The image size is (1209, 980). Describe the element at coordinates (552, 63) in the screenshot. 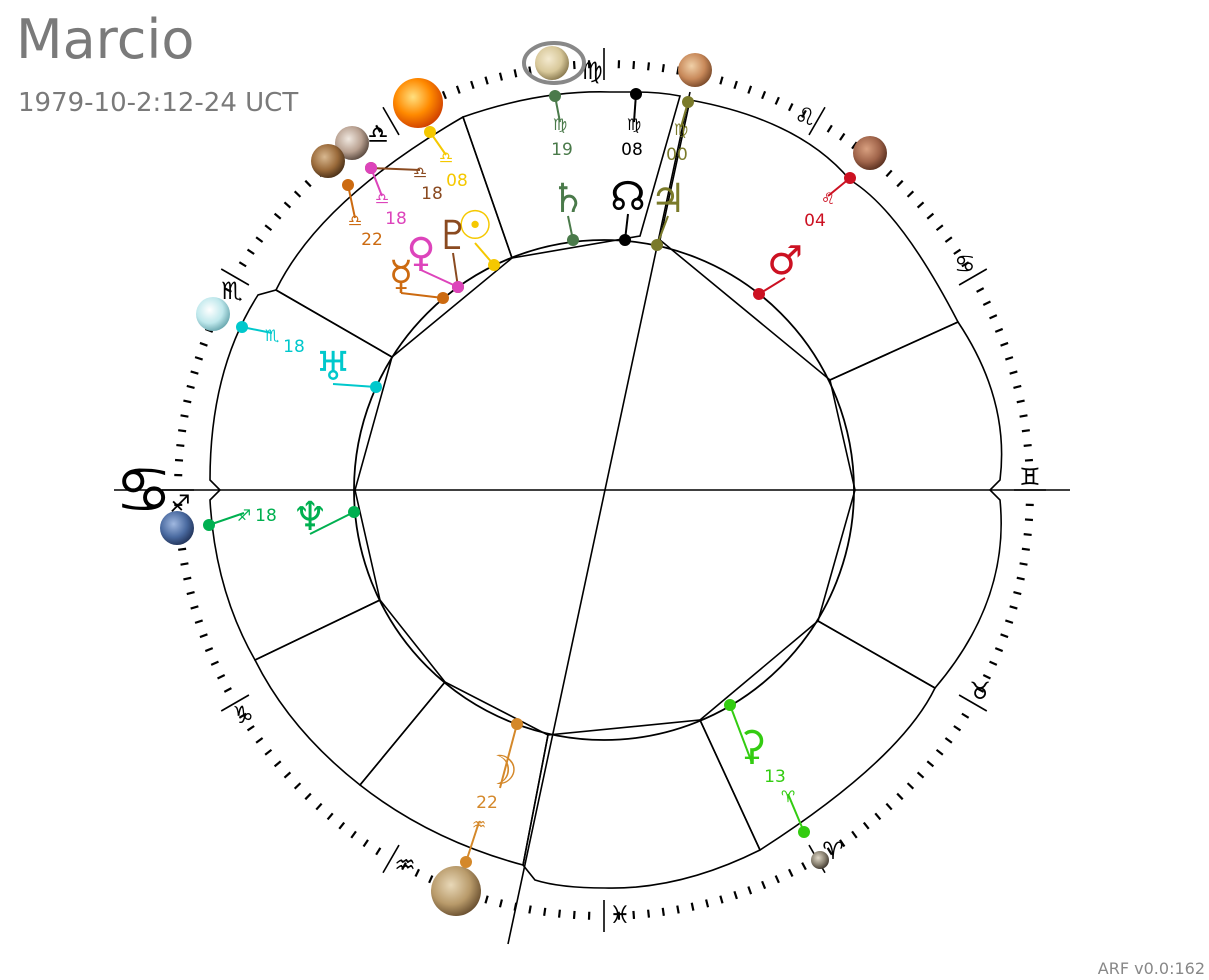

I see `saturn-planet-image` at that location.